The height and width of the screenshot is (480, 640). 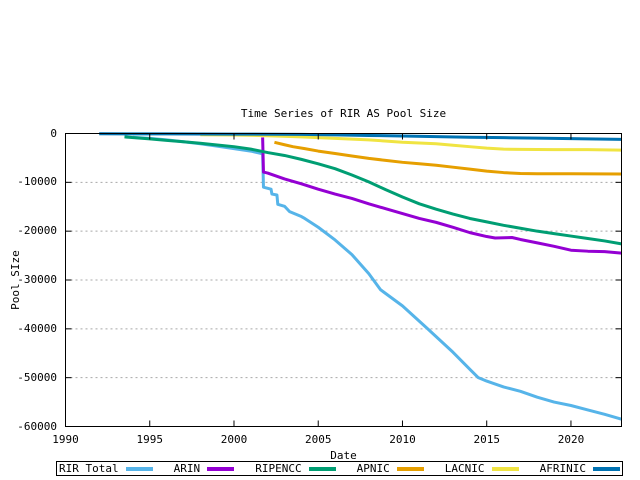 What do you see at coordinates (402, 439) in the screenshot?
I see `x-tick-label: 2010` at bounding box center [402, 439].